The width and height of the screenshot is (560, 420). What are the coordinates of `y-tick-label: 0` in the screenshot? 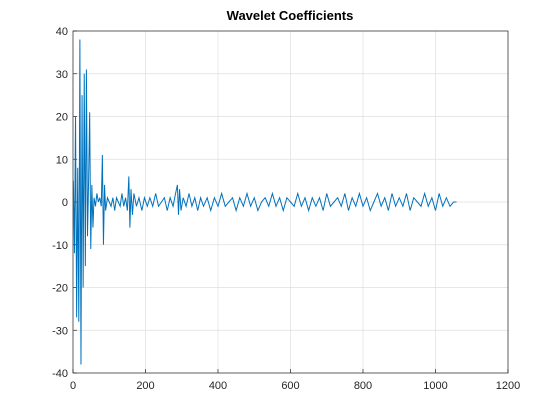 It's located at (65, 203).